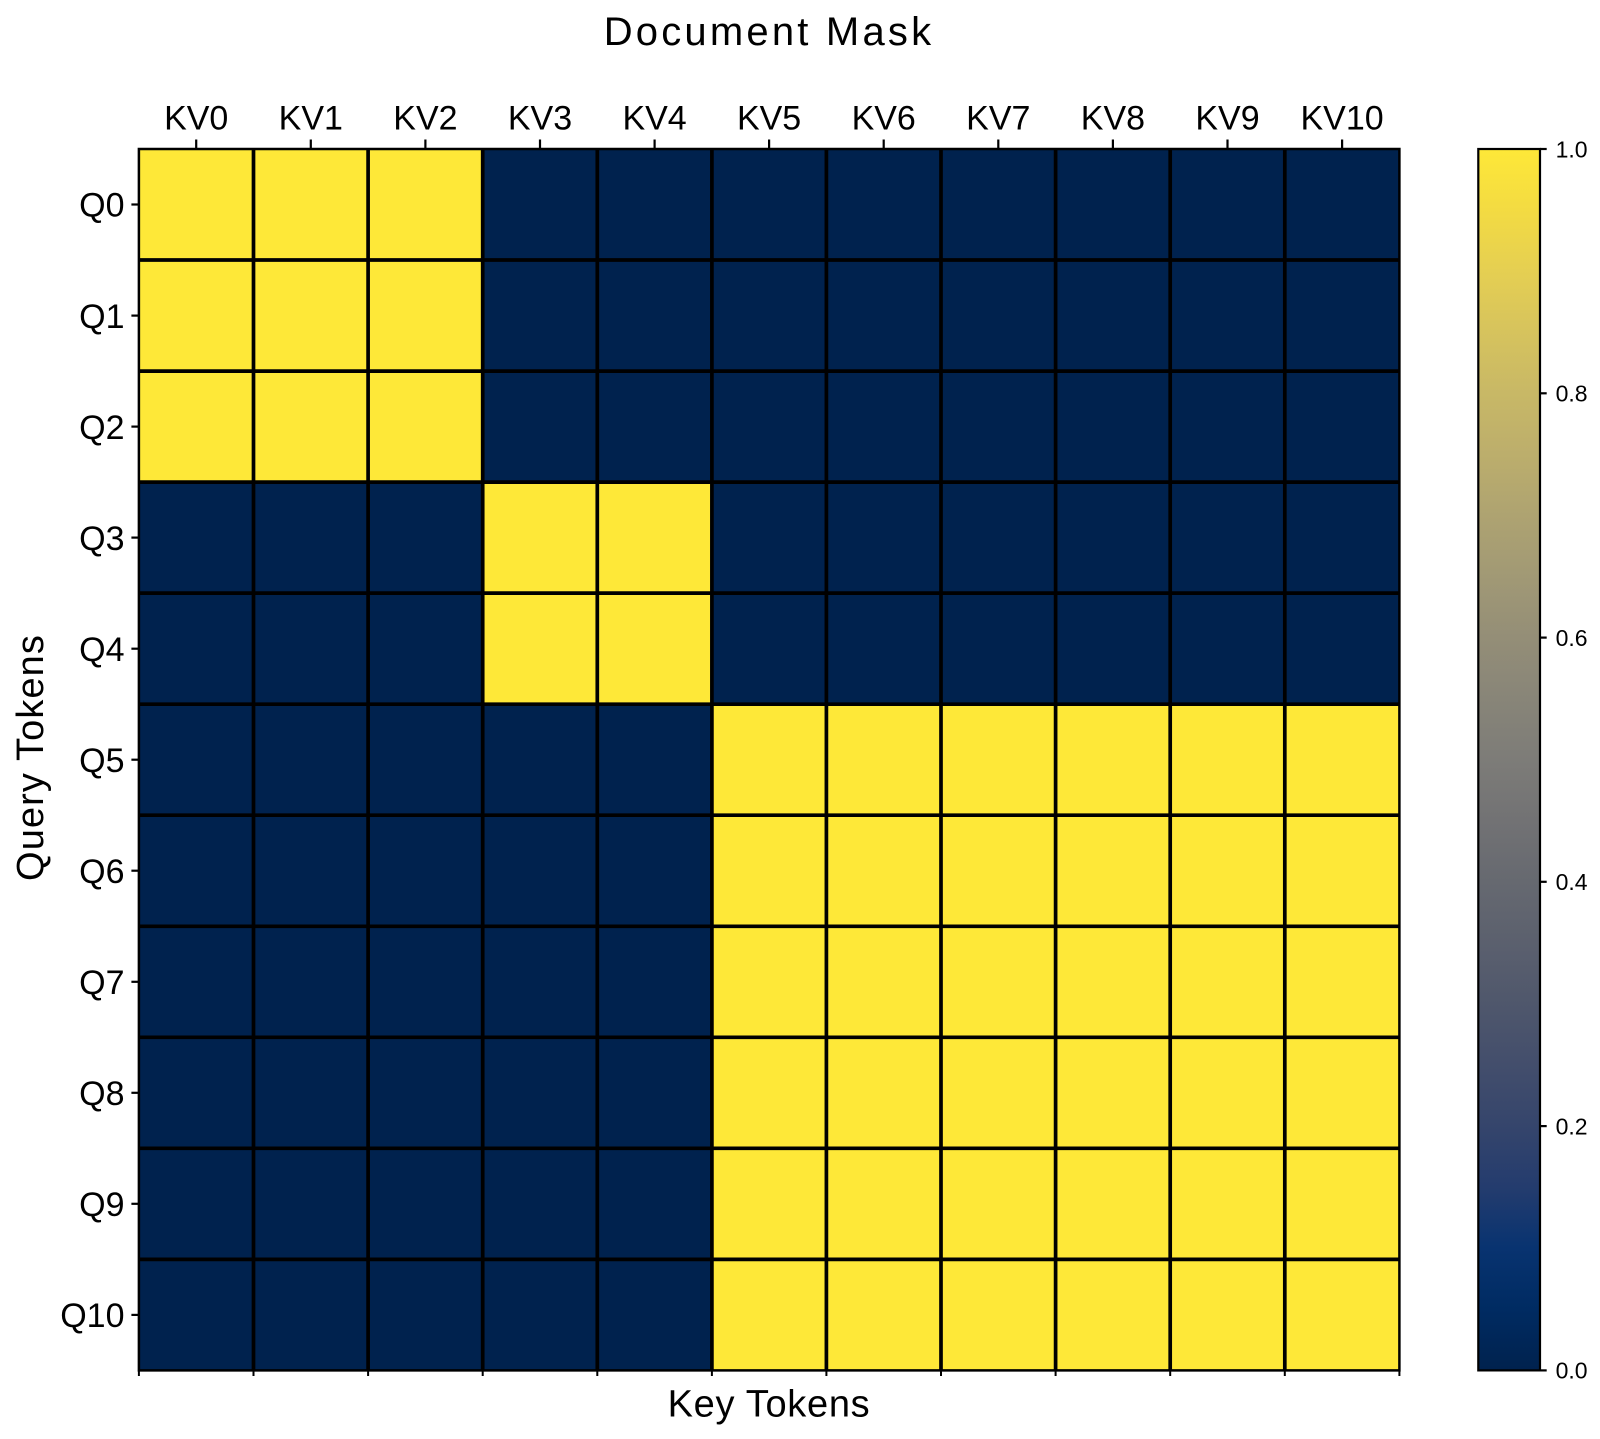 This screenshot has height=1439, width=1600. I want to click on svg-text: Q9, so click(101, 1205).